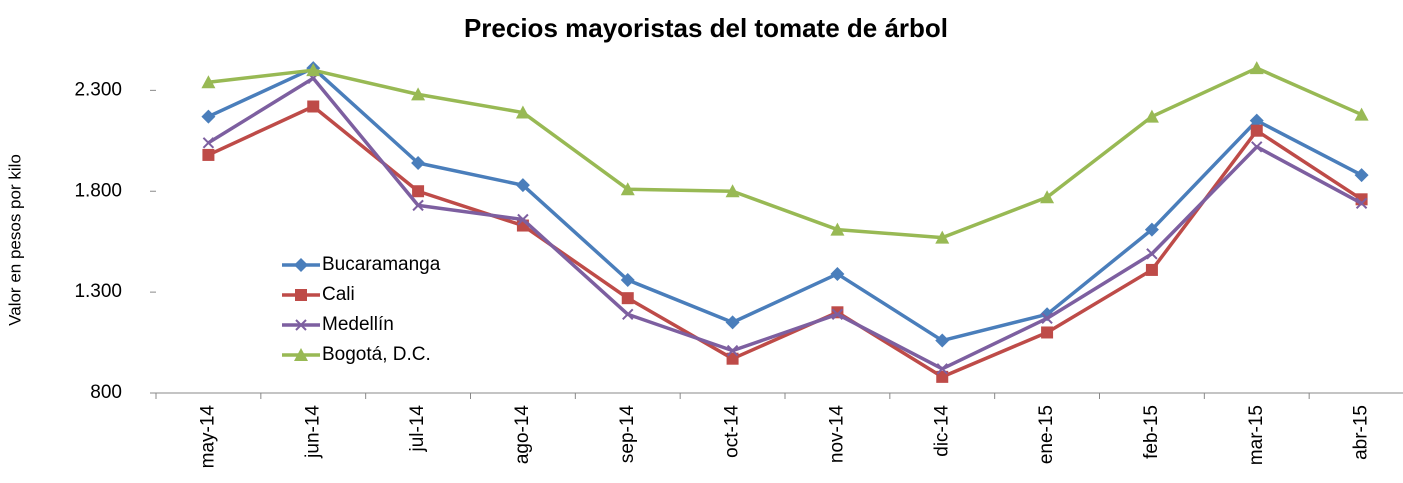  I want to click on y-tick-label: 1.800, so click(98, 190).